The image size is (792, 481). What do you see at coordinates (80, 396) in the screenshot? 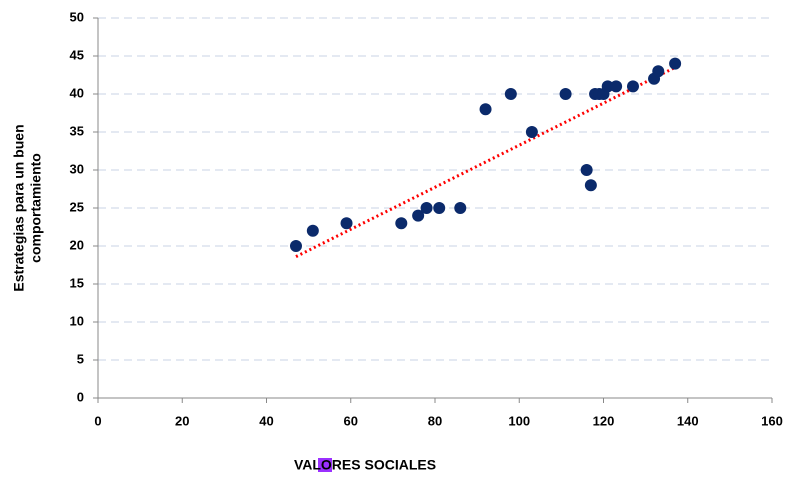
I see `y-tick-label: 0` at bounding box center [80, 396].